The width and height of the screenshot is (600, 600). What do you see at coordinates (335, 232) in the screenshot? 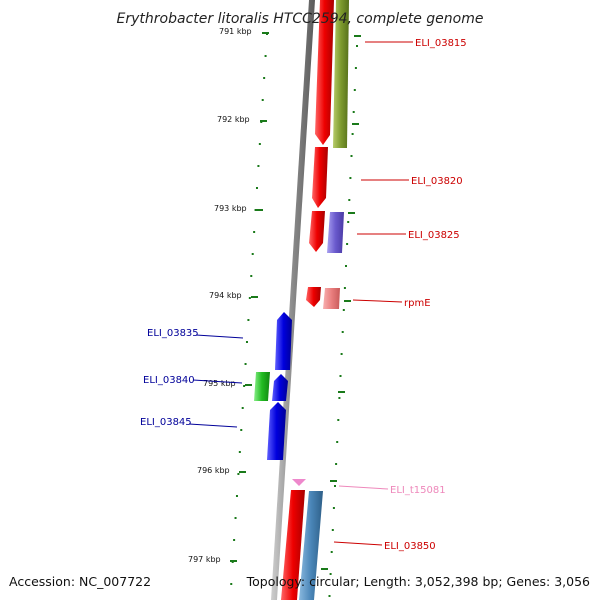
I see `gene-purple` at bounding box center [335, 232].